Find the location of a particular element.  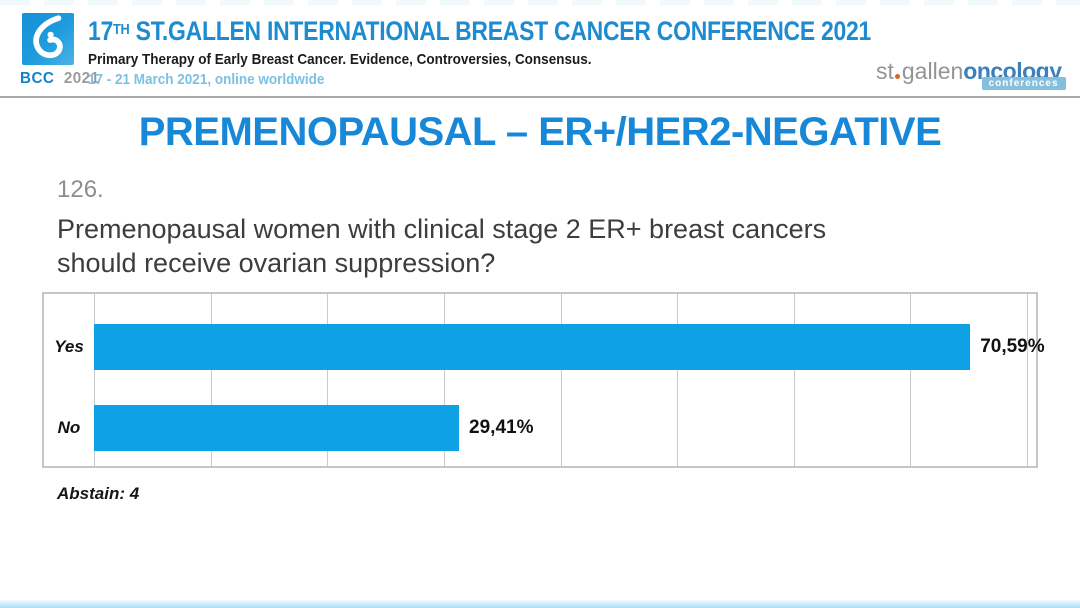

conference-dates: 17 - 21 March 2021, online worldwide is located at coordinates (206, 79).